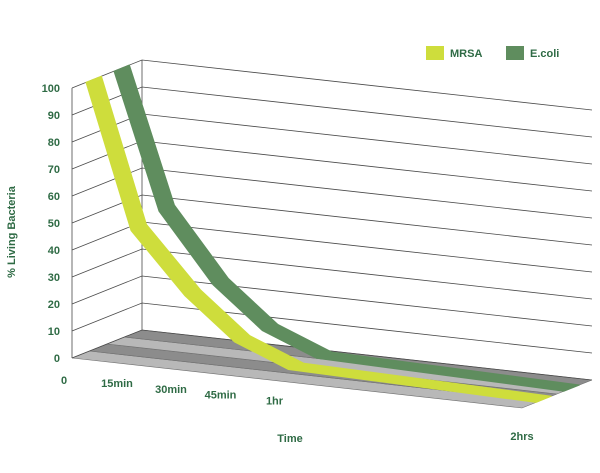 The image size is (600, 473). What do you see at coordinates (54, 278) in the screenshot?
I see `y-tick-label: 30` at bounding box center [54, 278].